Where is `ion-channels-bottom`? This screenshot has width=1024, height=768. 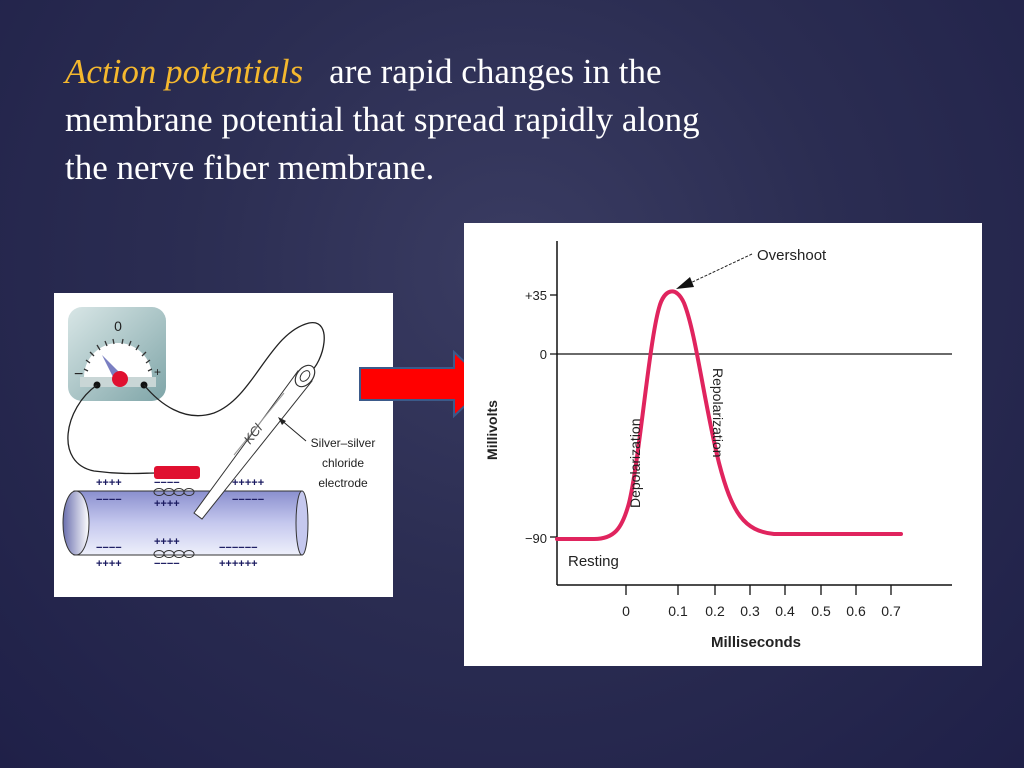 ion-channels-bottom is located at coordinates (174, 554).